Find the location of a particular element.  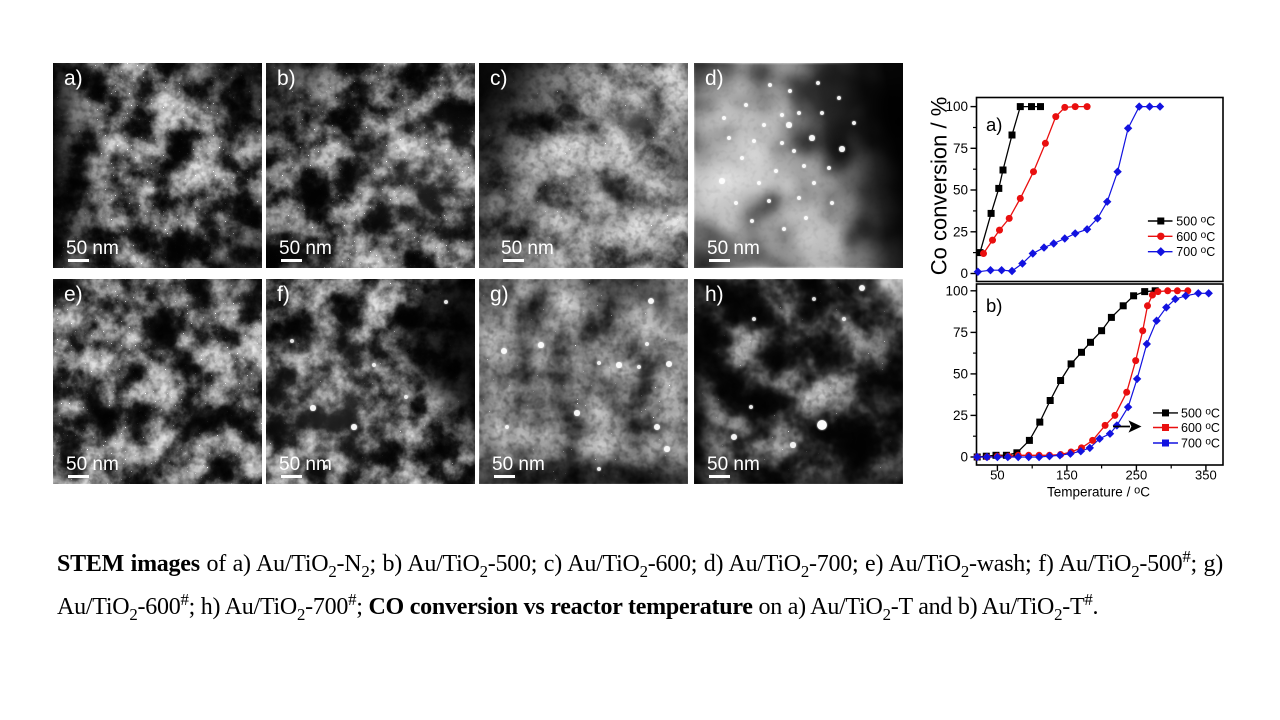

svg-text: Co conversion / % is located at coordinates (939, 186).